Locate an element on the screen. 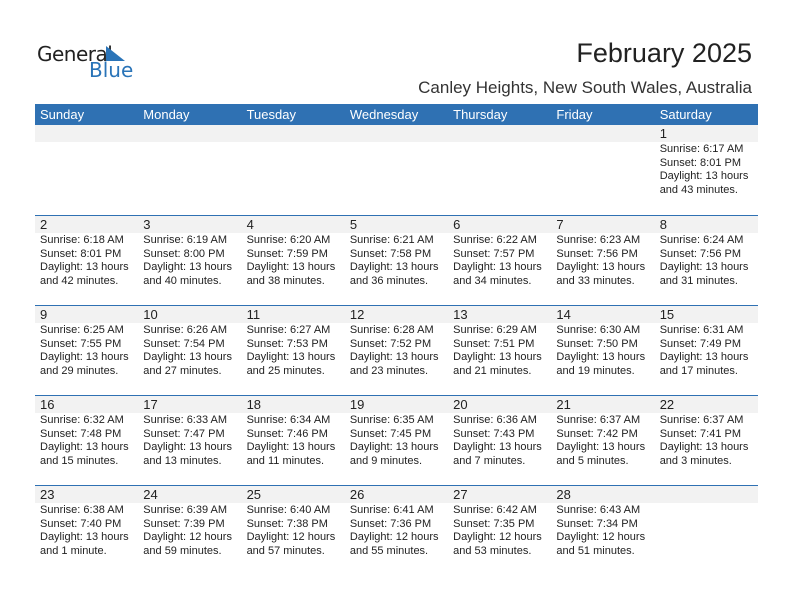 The height and width of the screenshot is (612, 792). sunset: Sunset: 7:41 PM is located at coordinates (700, 433).